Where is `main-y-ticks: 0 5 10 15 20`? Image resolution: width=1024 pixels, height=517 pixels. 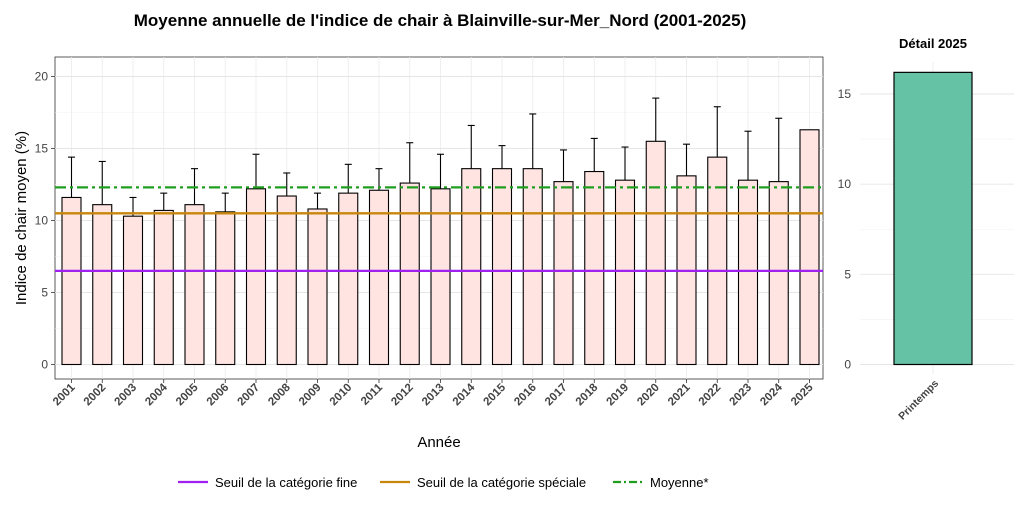
main-y-ticks: 0 5 10 15 20 is located at coordinates (45, 221).